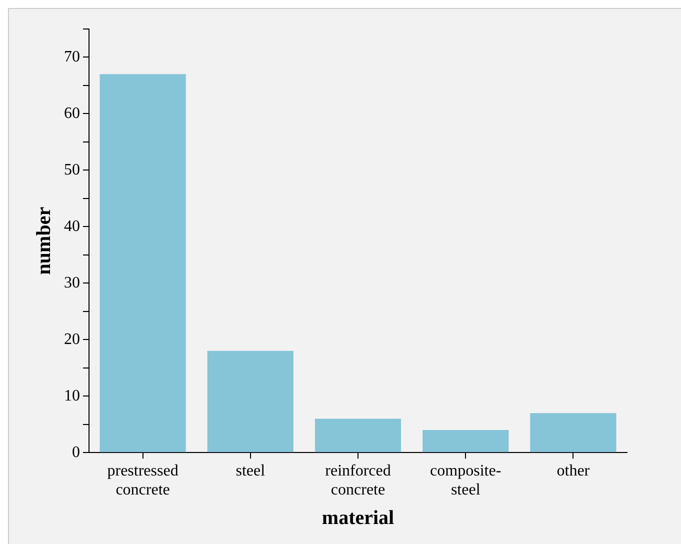 Image resolution: width=681 pixels, height=544 pixels. What do you see at coordinates (72, 395) in the screenshot?
I see `y-tick-label: 10` at bounding box center [72, 395].